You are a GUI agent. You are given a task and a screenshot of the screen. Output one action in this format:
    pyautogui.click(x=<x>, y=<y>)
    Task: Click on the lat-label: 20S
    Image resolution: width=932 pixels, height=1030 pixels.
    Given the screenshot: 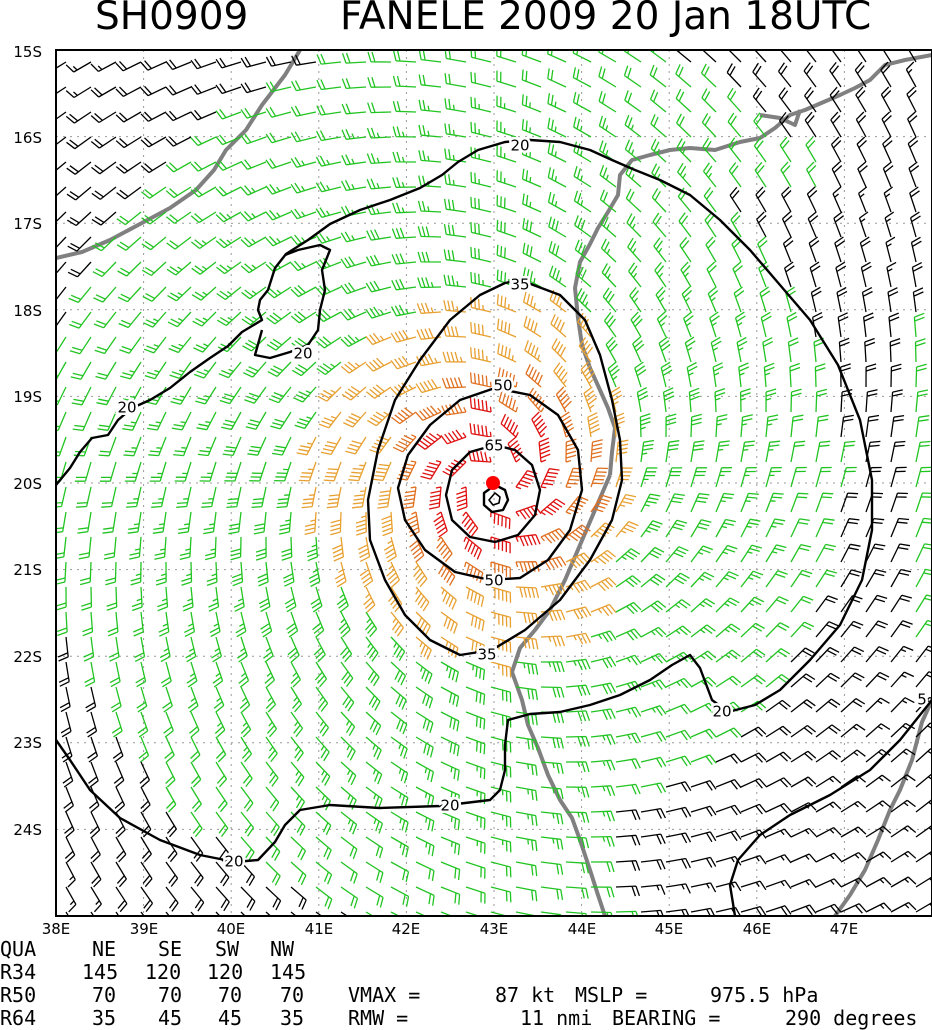 What is the action you would take?
    pyautogui.click(x=27, y=484)
    